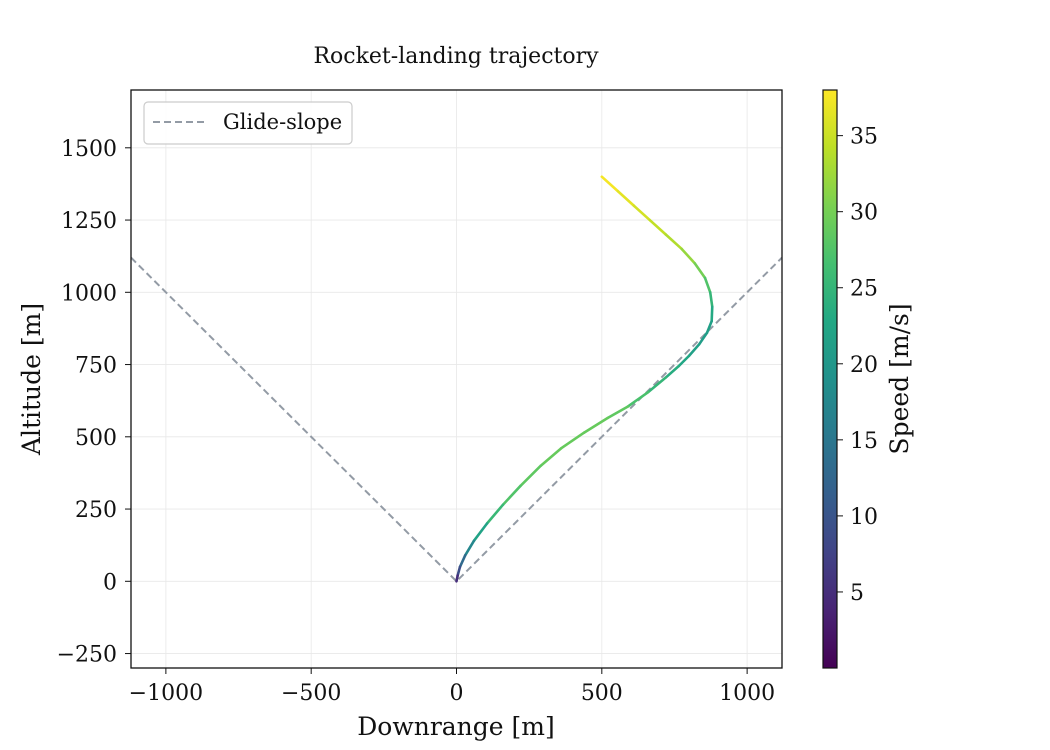 The image size is (1050, 750). I want to click on x-tick-label-0: −1000, so click(166, 693).